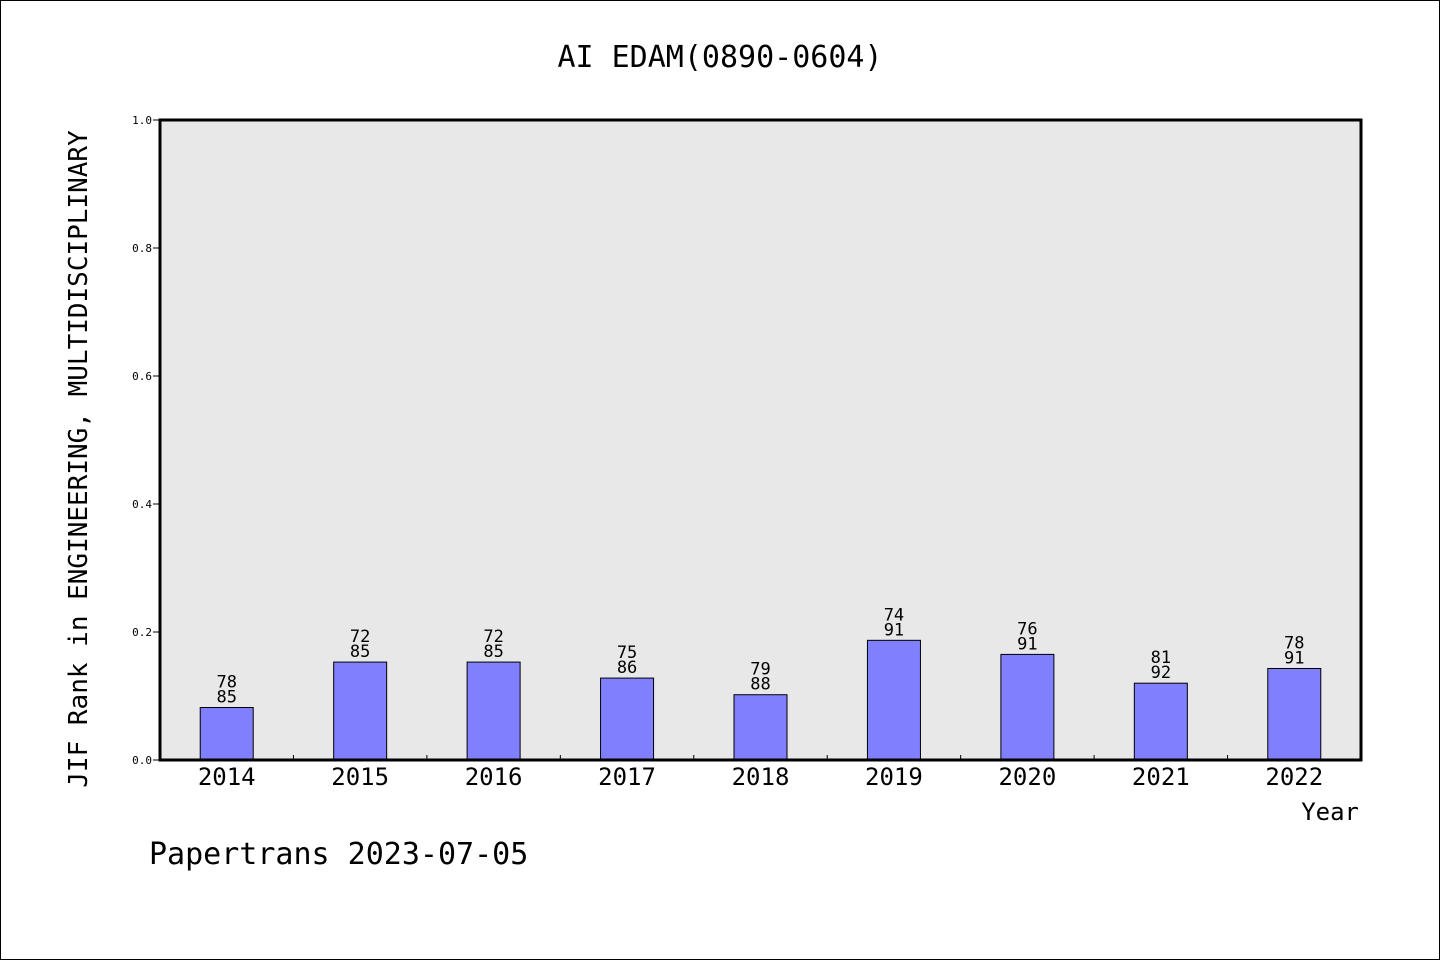 This screenshot has height=964, width=1440. What do you see at coordinates (627, 653) in the screenshot?
I see `rank-label: 75` at bounding box center [627, 653].